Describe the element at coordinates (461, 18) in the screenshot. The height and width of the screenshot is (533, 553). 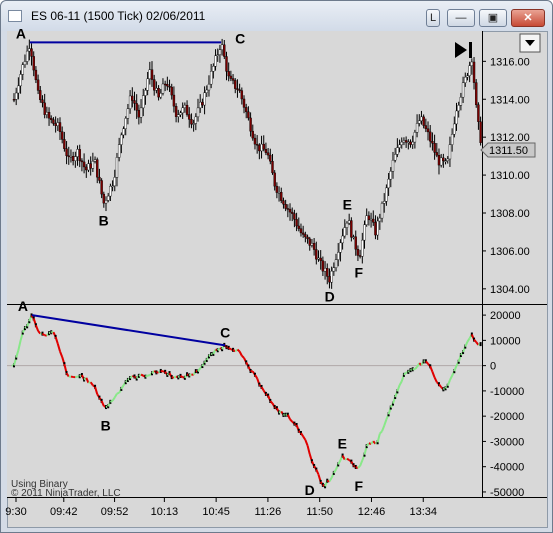
I see `minimize-button: —` at that location.